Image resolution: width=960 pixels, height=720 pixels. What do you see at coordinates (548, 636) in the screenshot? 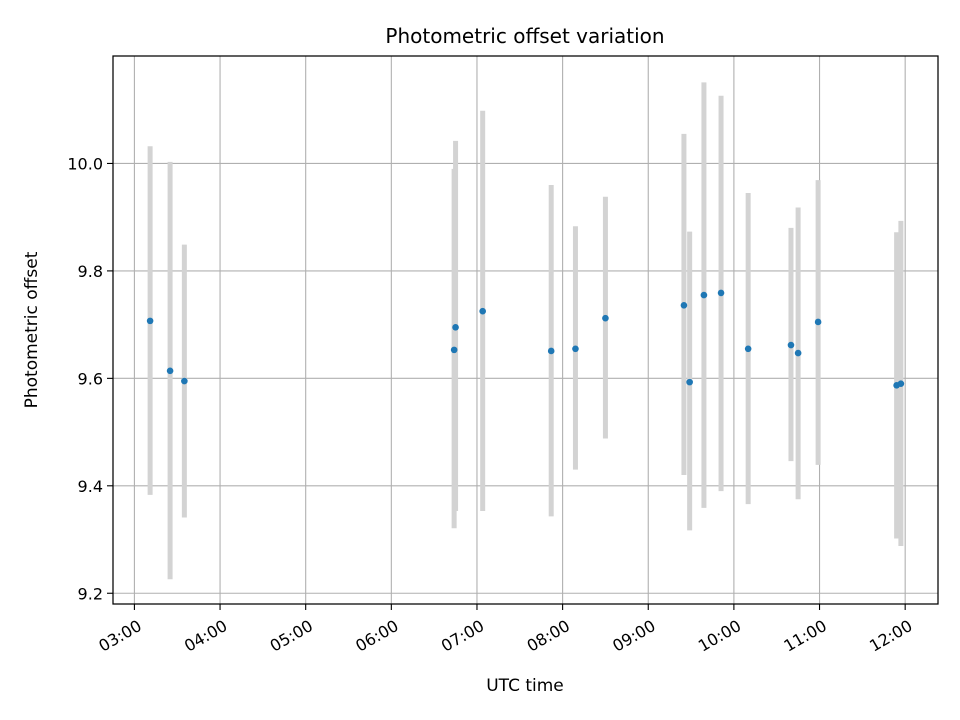
I see `x-tick-label: 08:00` at bounding box center [548, 636].